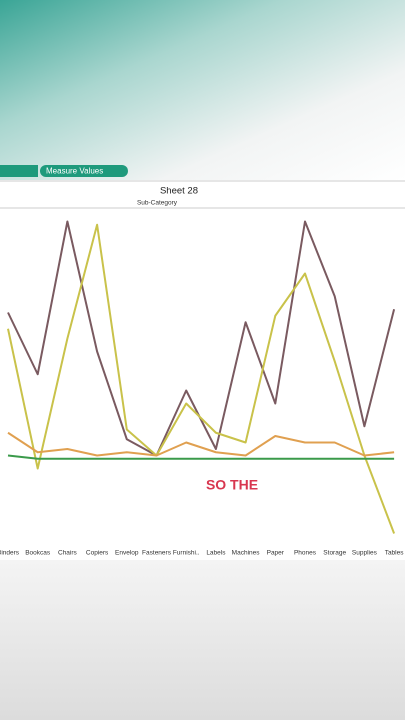  Describe the element at coordinates (97, 553) in the screenshot. I see `x-tick-label: Copiers` at that location.